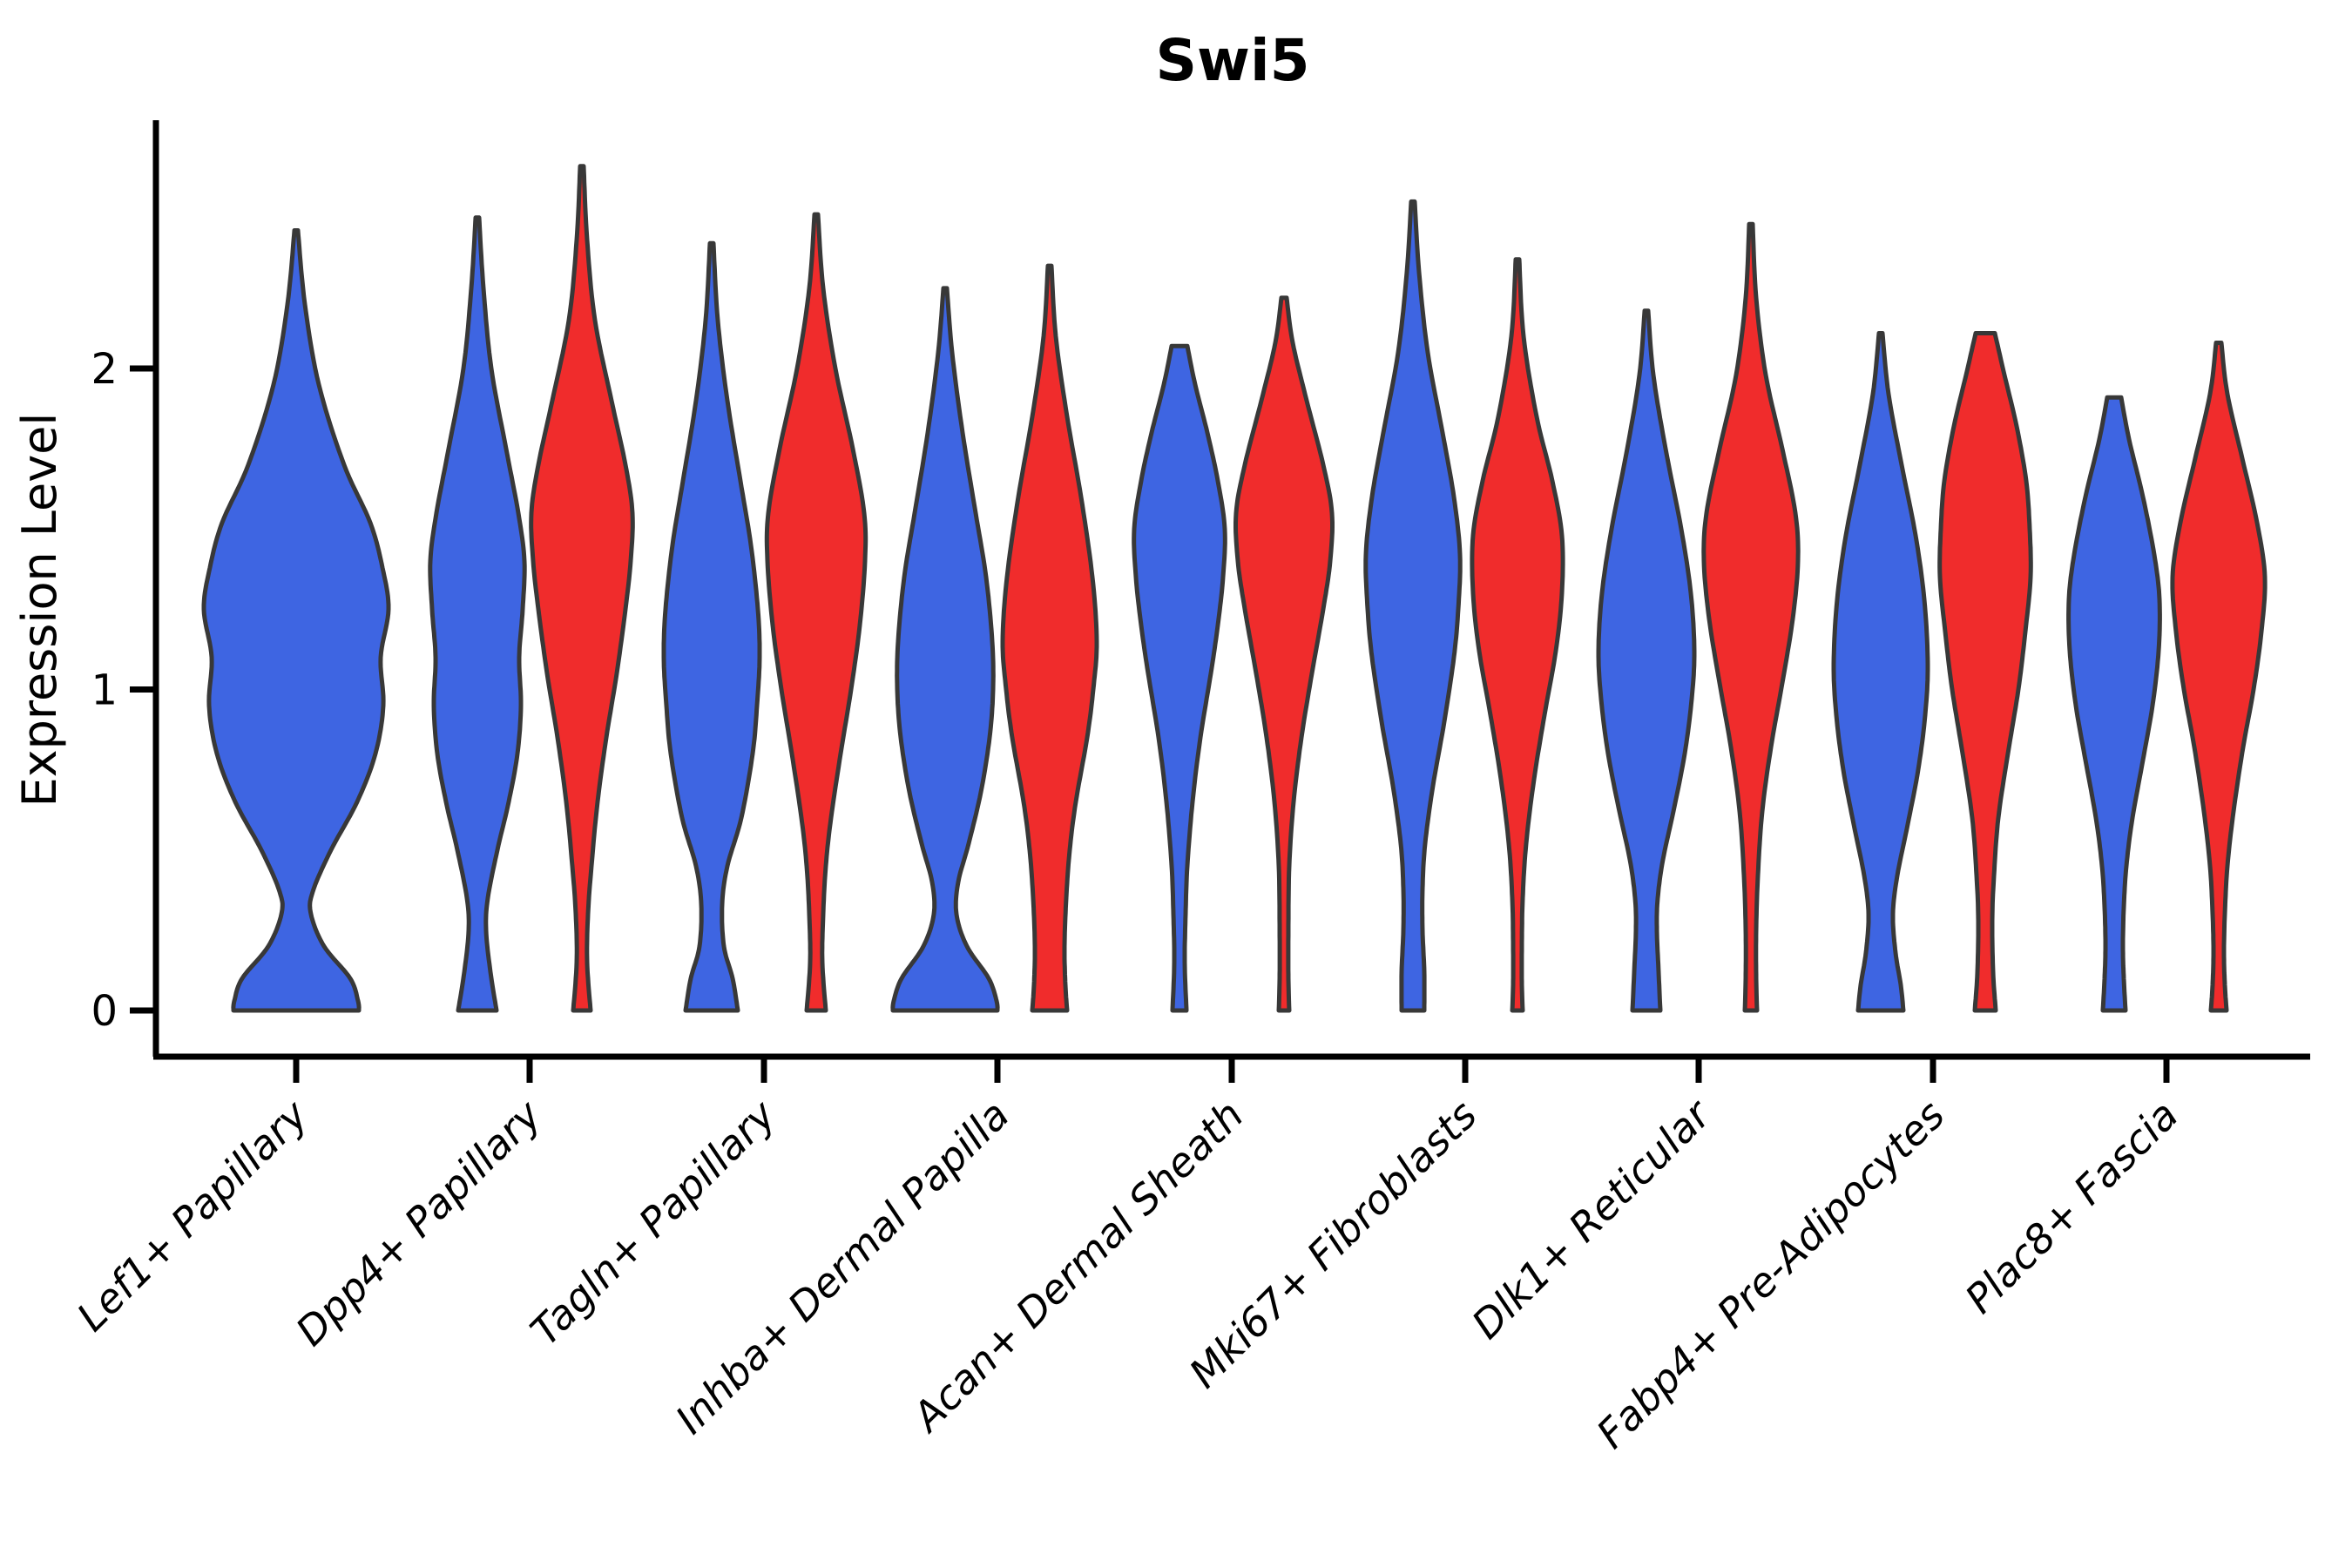 The image size is (2352, 1568). Describe the element at coordinates (945, 649) in the screenshot. I see `violin-blue-Inhba+` at that location.